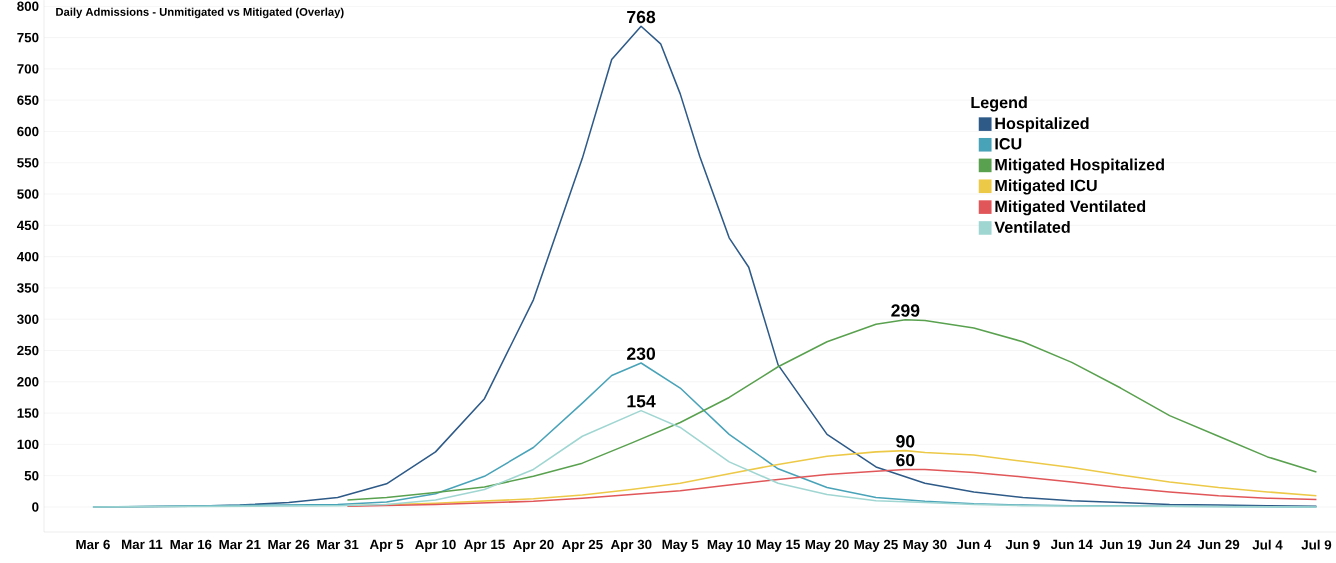 The height and width of the screenshot is (563, 1336). Describe the element at coordinates (533, 545) in the screenshot. I see `x-tick-label: Apr 20` at that location.